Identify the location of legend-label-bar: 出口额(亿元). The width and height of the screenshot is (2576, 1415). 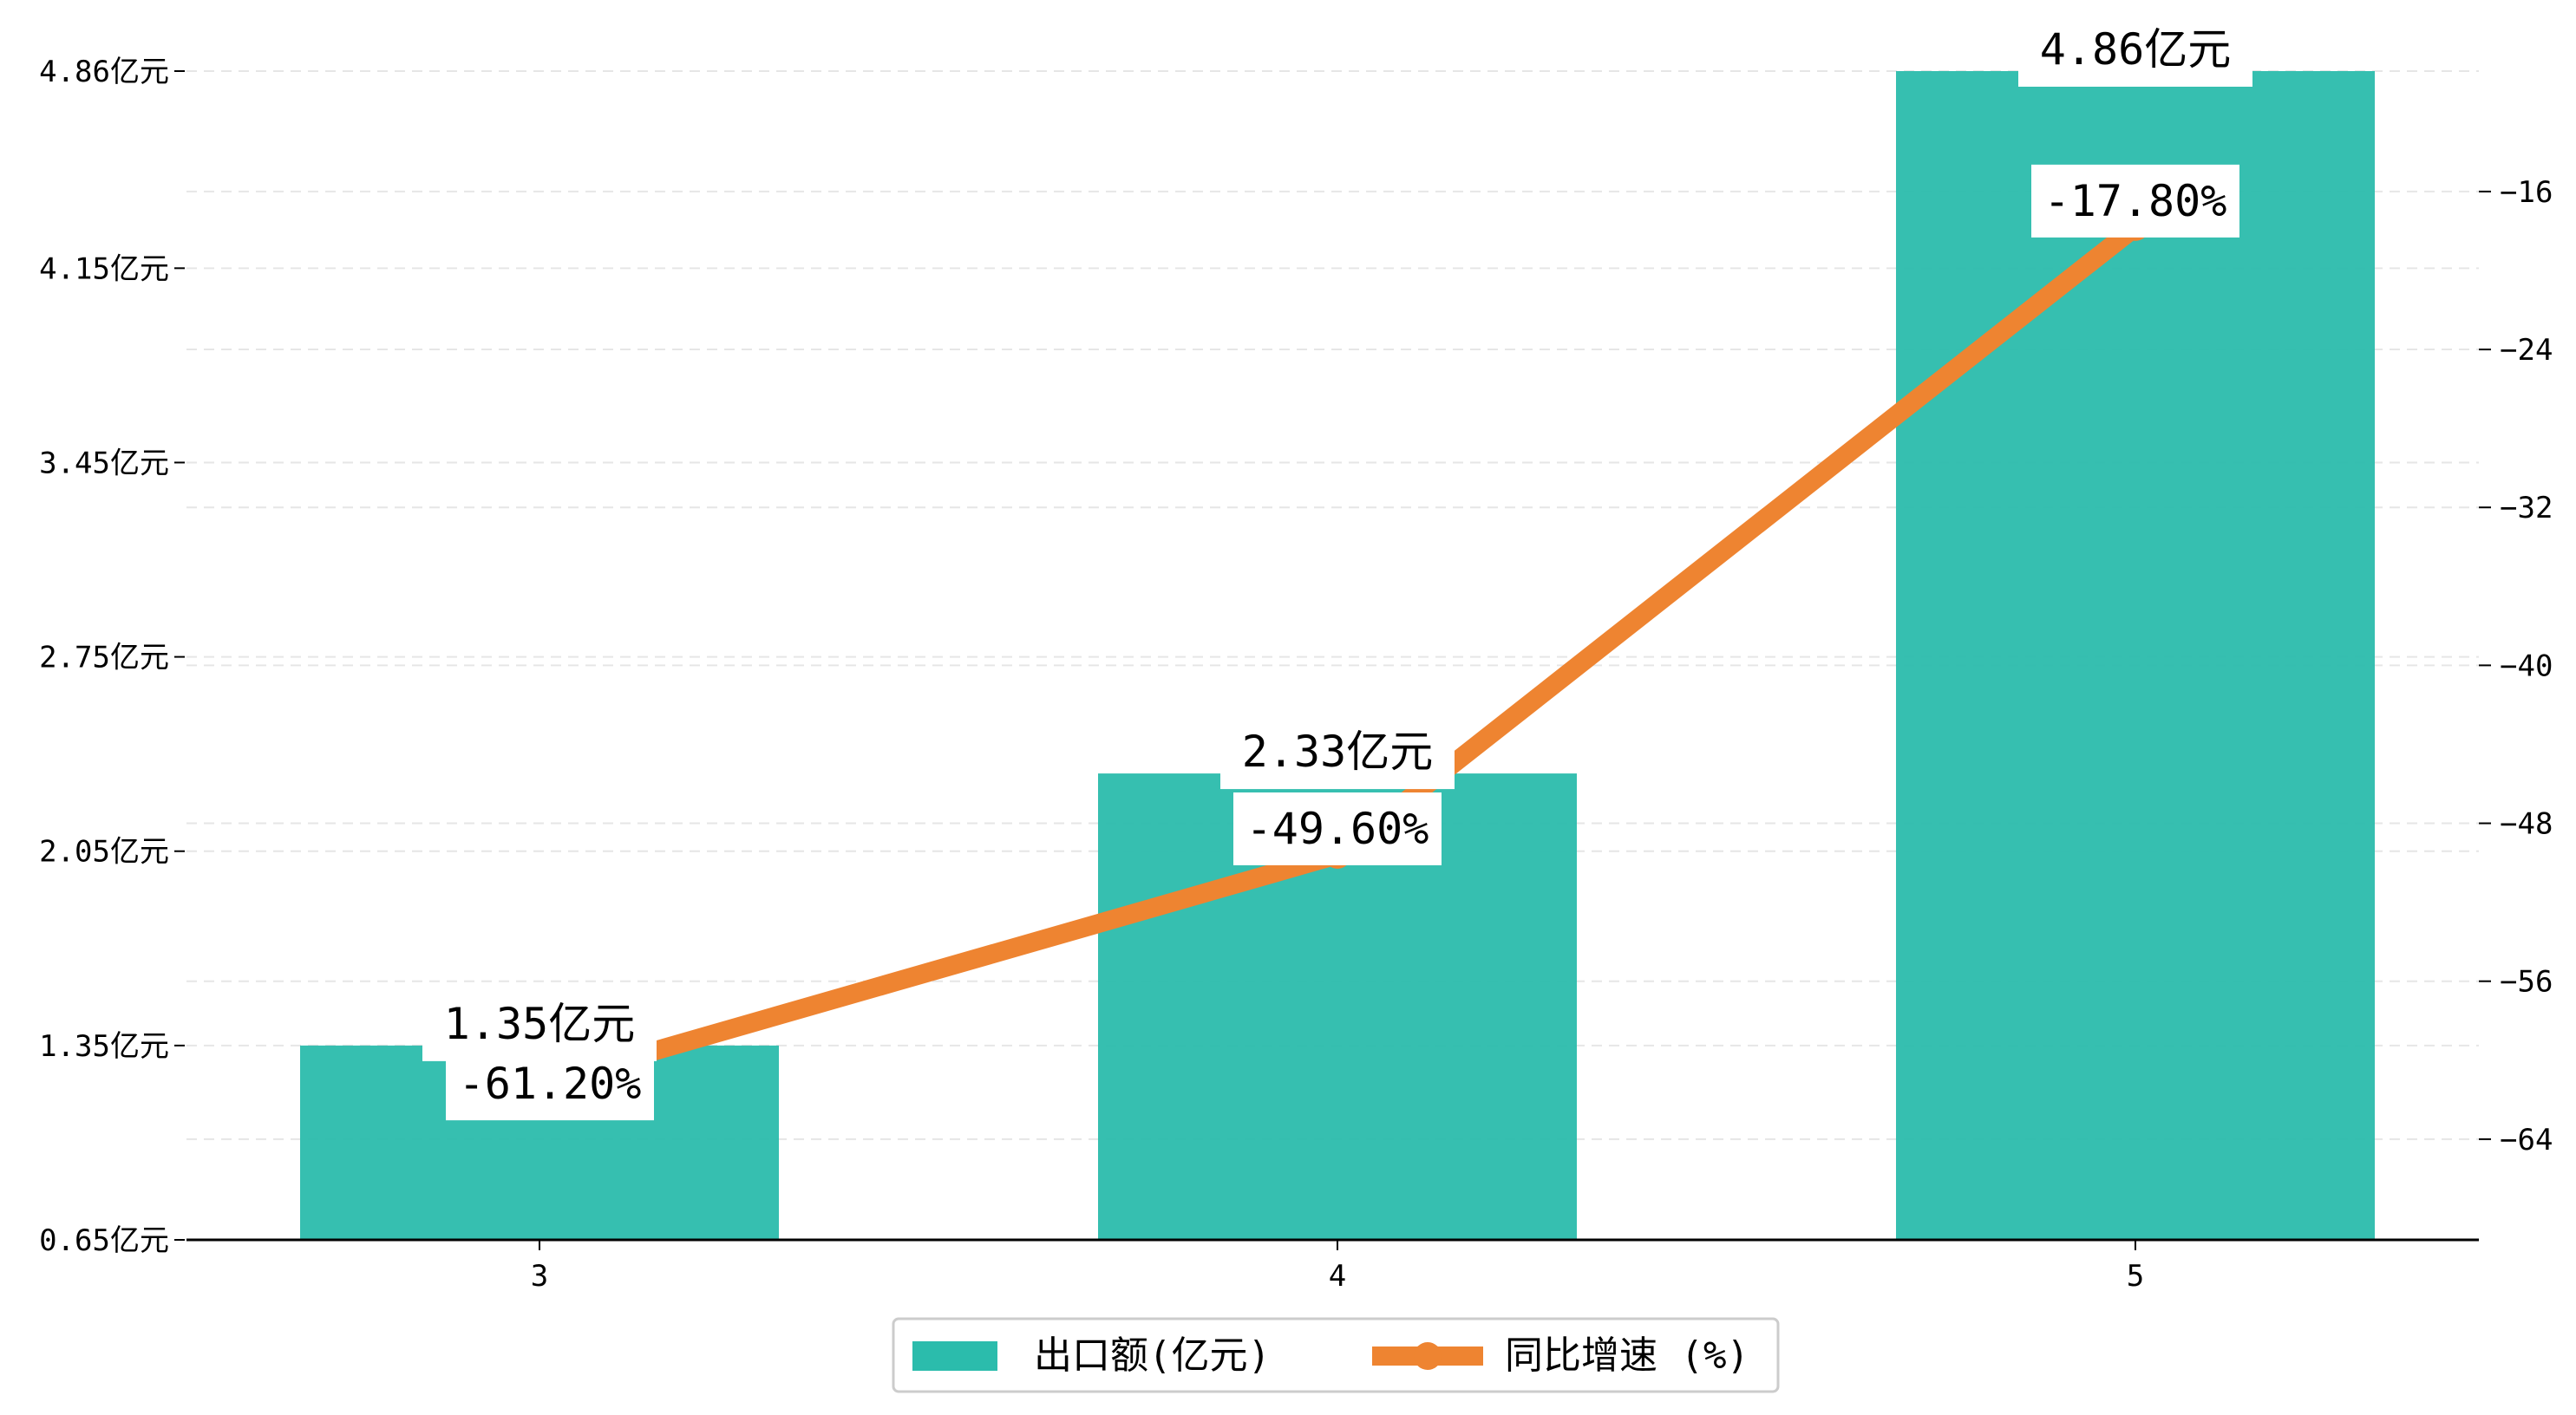
(1152, 1355).